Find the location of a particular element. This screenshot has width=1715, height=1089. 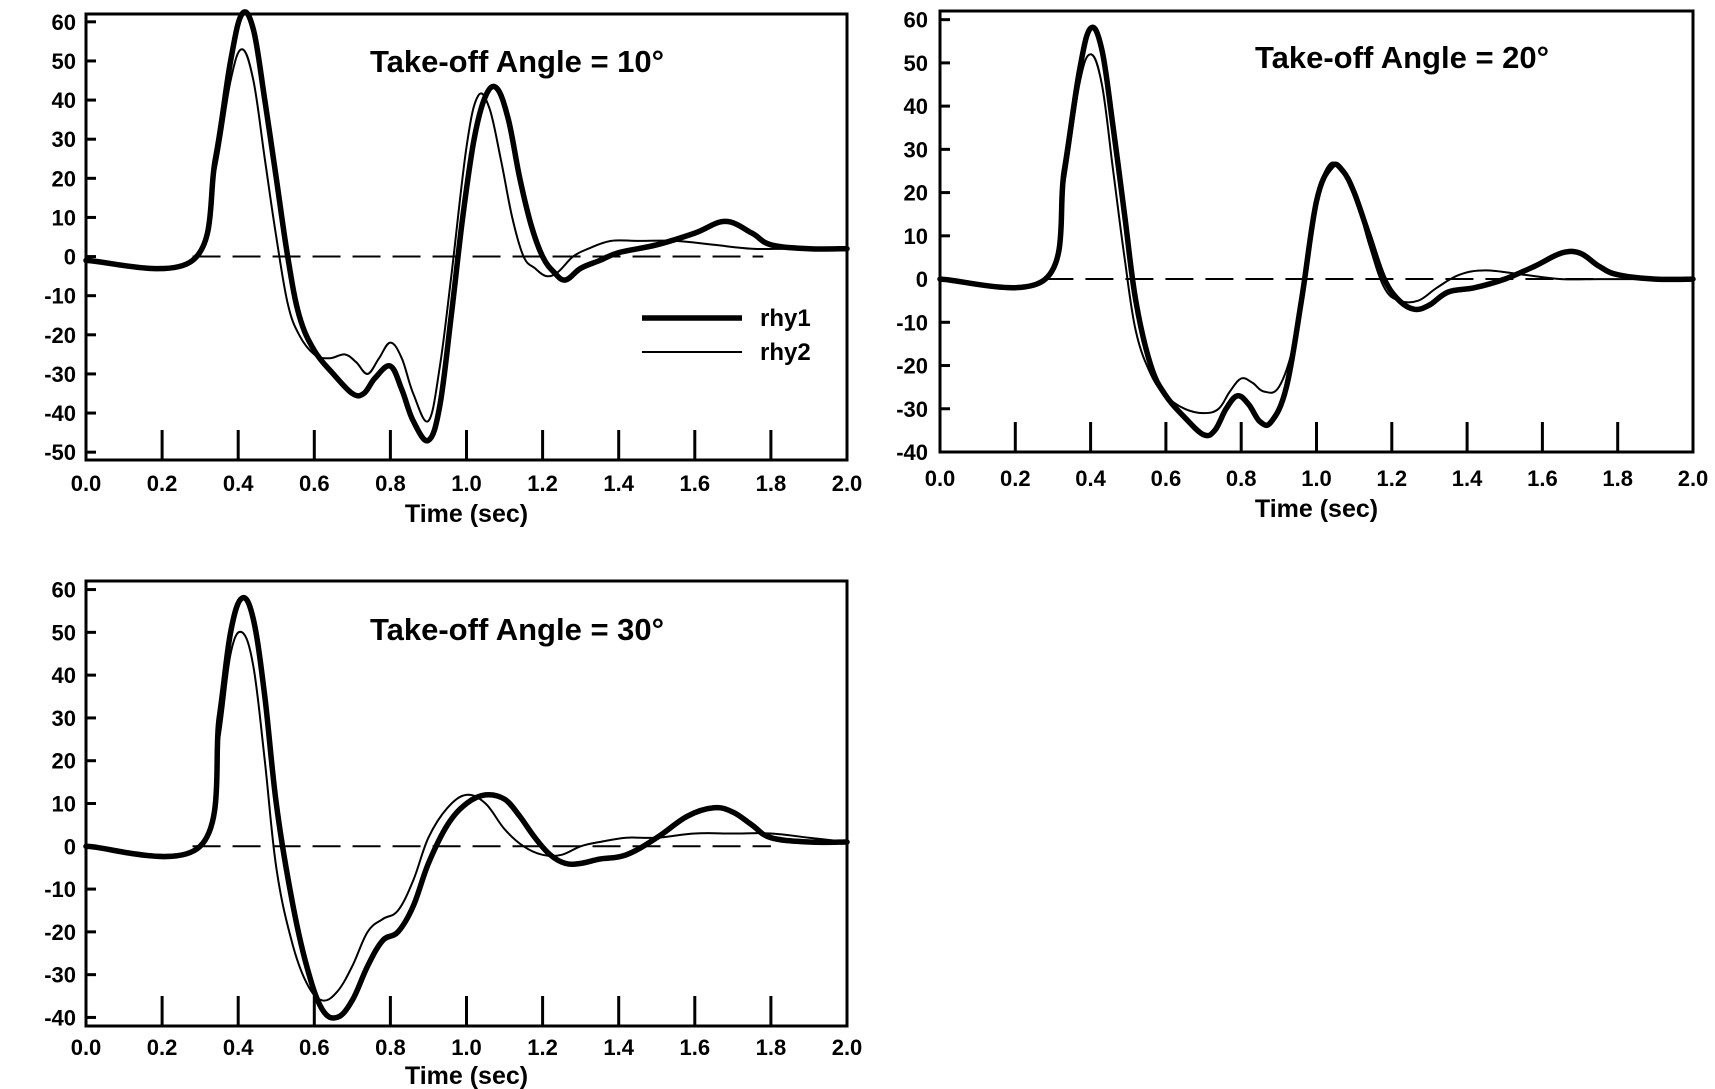

panel-title: Take-off Angle = 10° is located at coordinates (517, 61).